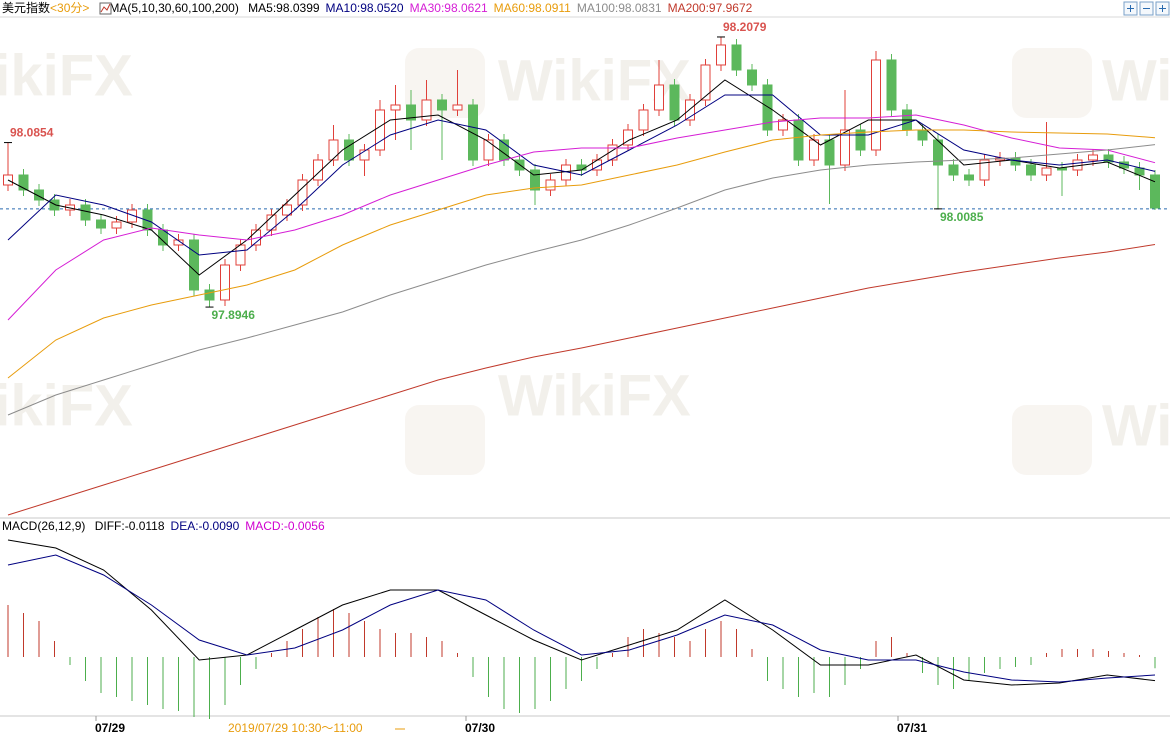  I want to click on indicator-icon-glyph, so click(105, 8).